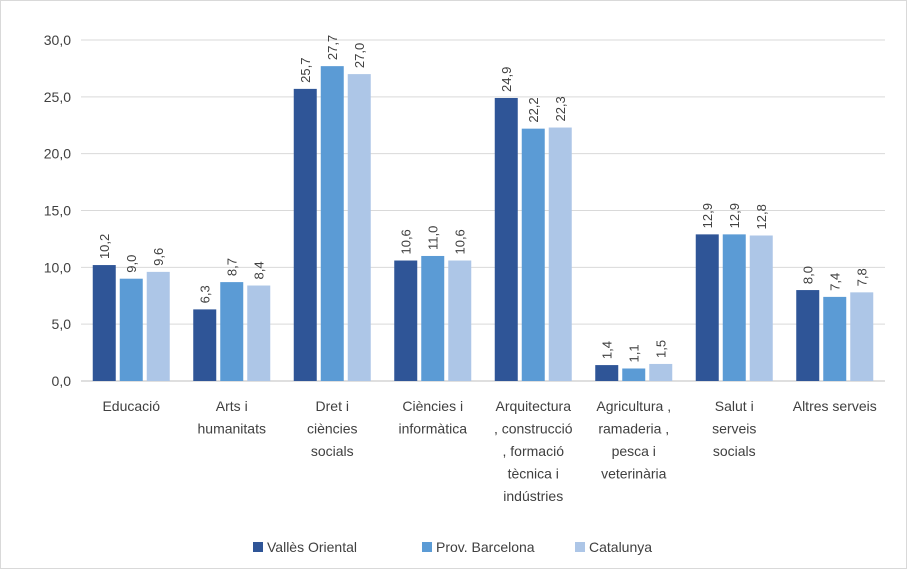 Image resolution: width=907 pixels, height=570 pixels. What do you see at coordinates (560, 108) in the screenshot?
I see `data-label: 22,3` at bounding box center [560, 108].